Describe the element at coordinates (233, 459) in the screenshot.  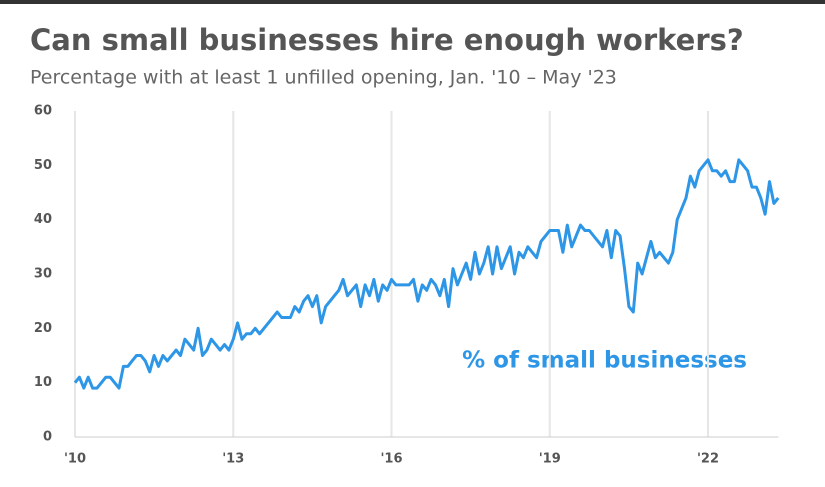
I see `x-tick-label: '13` at that location.